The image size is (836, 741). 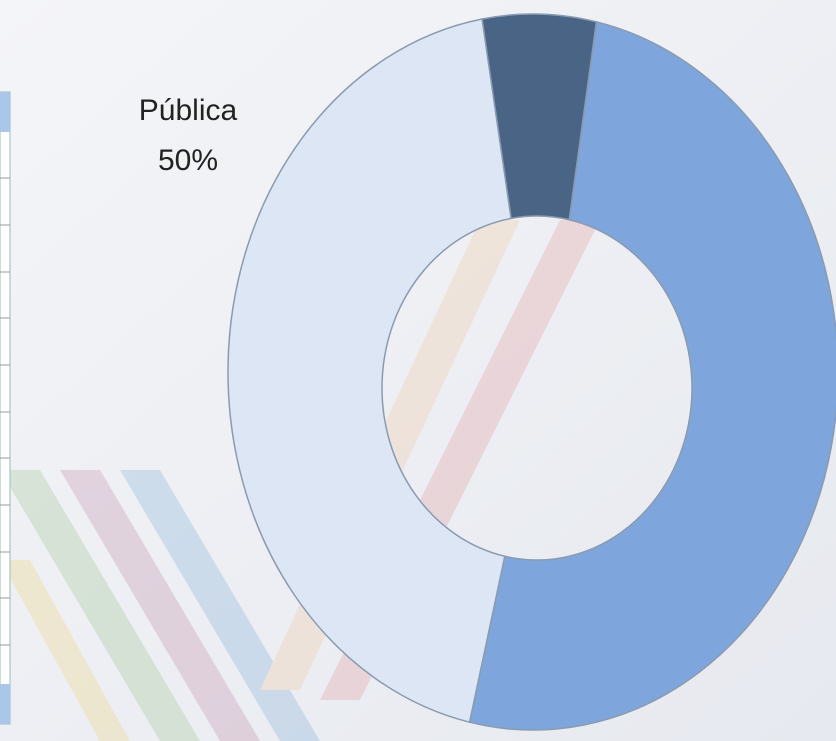 I want to click on donut-slice, so click(x=539, y=117).